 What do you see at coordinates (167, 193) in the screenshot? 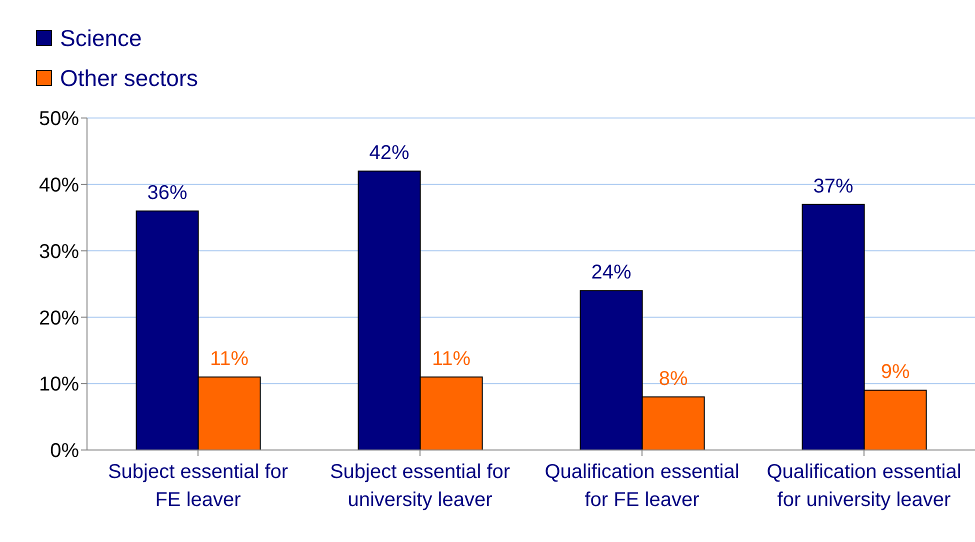
I see `data-label: 36%` at bounding box center [167, 193].